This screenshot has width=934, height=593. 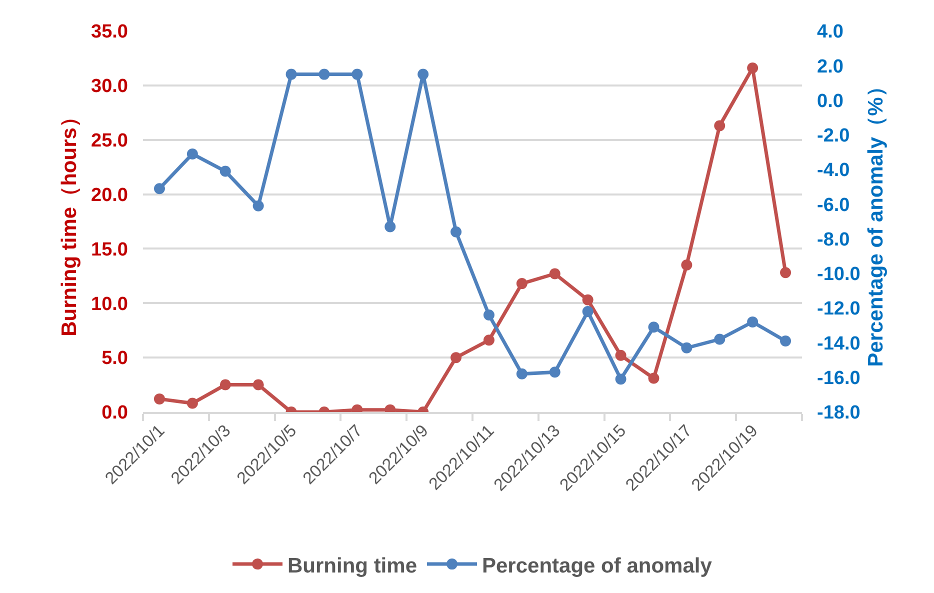 I want to click on y2-tick-label: -2.0, so click(x=833, y=136).